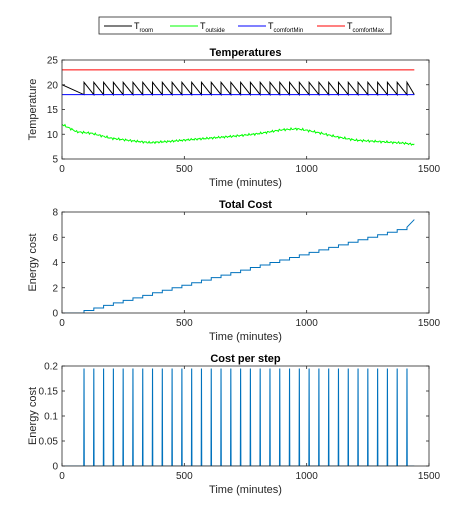 This screenshot has width=474, height=524. What do you see at coordinates (285, 27) in the screenshot?
I see `legend-label-t-comfortmin: TcomfortMin` at bounding box center [285, 27].